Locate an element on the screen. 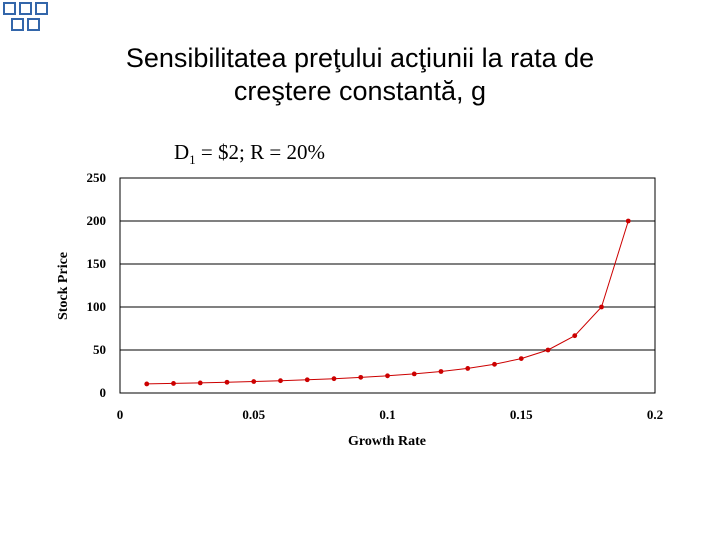  y-tick-label: 150 is located at coordinates (97, 263).